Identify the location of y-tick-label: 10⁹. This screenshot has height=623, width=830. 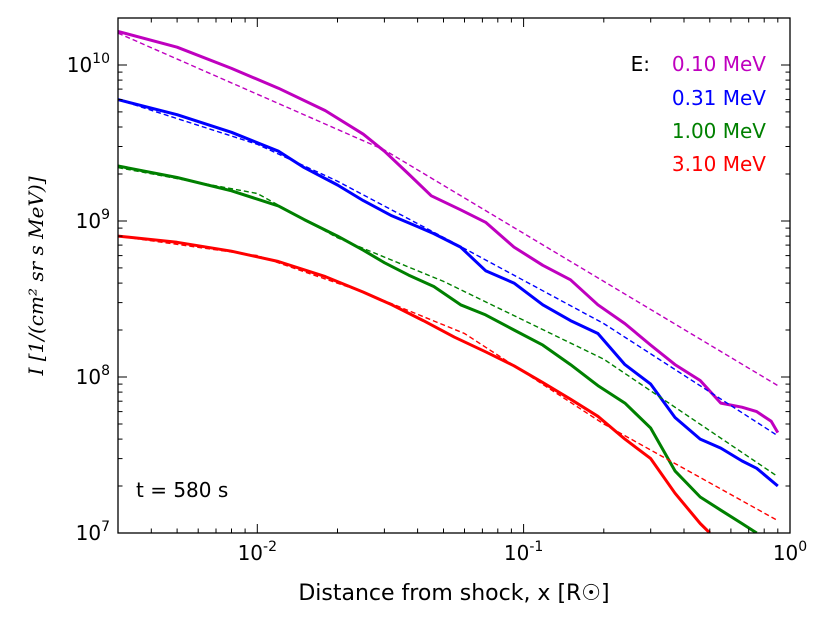
(93, 220).